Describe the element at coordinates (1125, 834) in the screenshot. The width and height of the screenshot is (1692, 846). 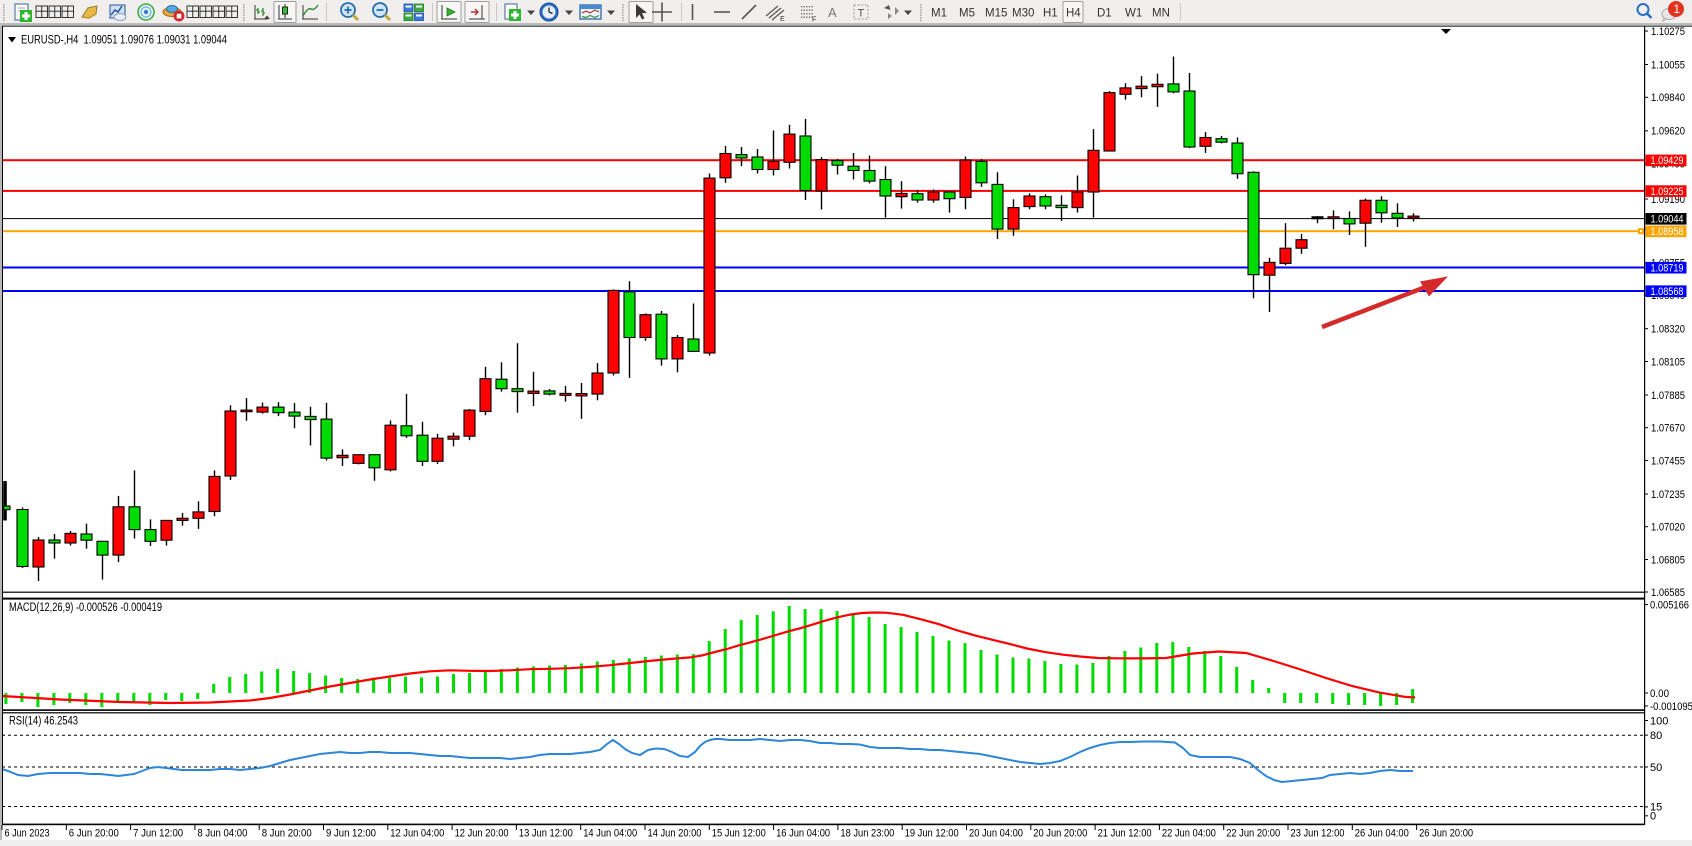
I see `svg-text: 21 Jun 12:00` at that location.